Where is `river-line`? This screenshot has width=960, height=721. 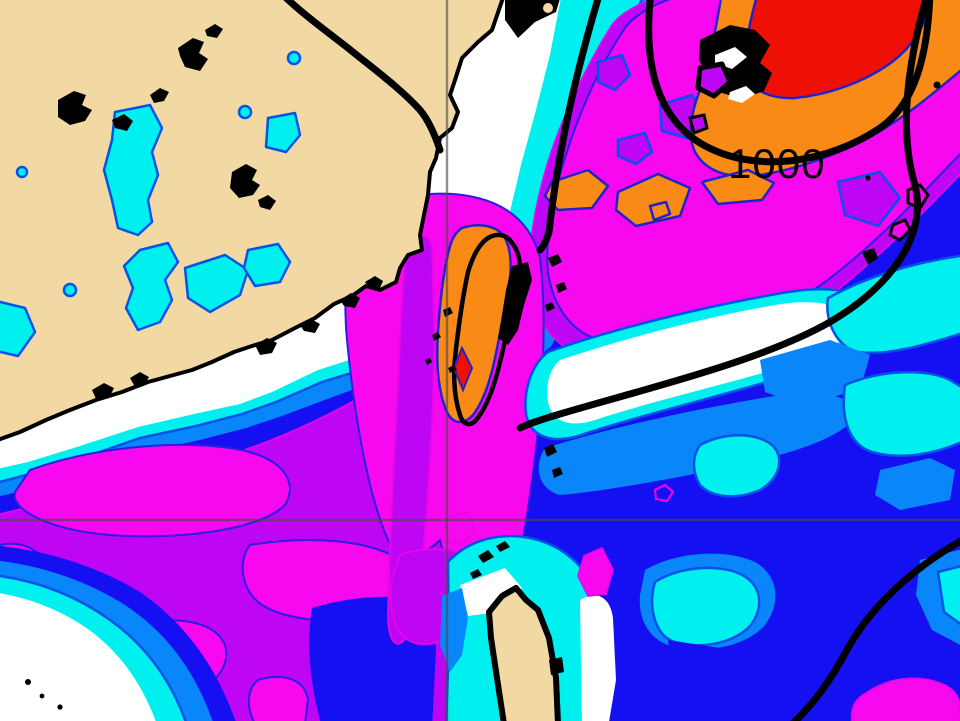
river-line is located at coordinates (363, 77).